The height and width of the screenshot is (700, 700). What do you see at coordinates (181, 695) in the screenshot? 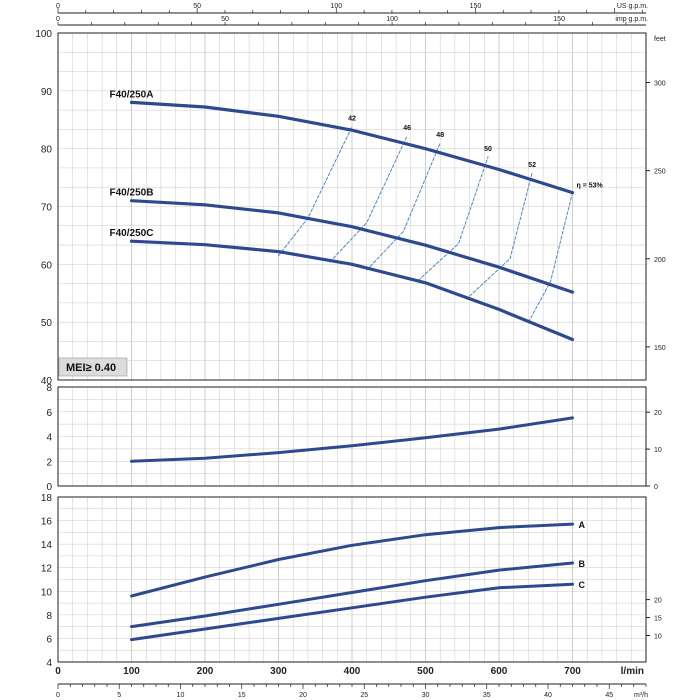
I see `m3h-tick: 10` at bounding box center [181, 695].